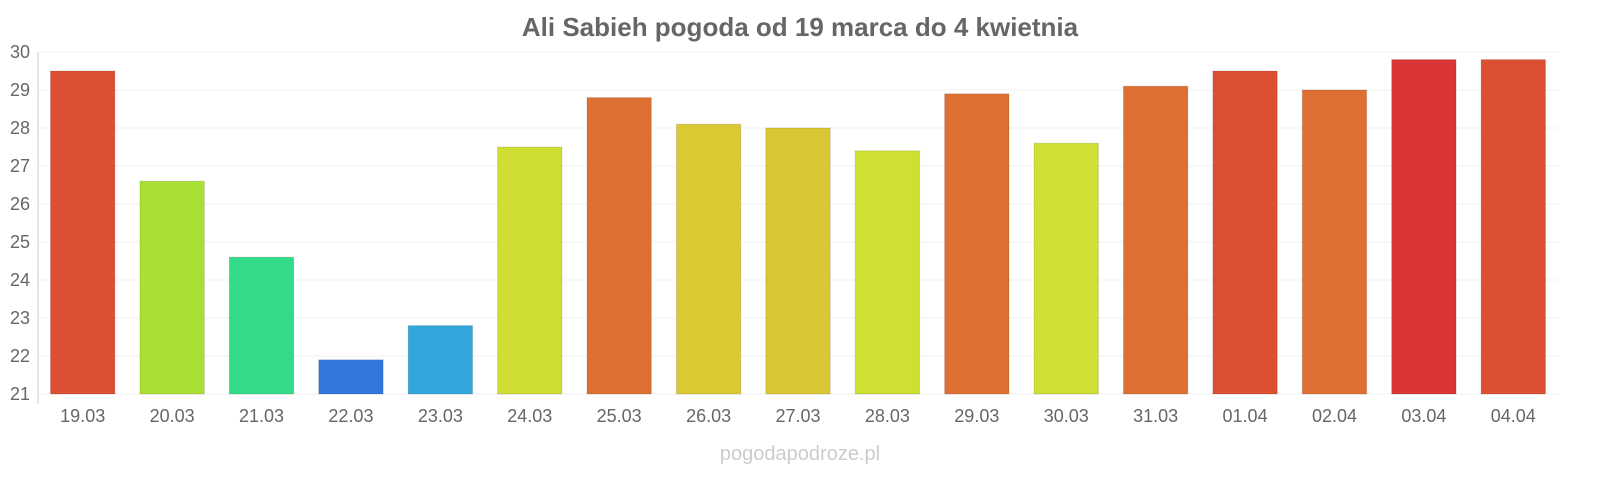  I want to click on x-tick-label: 29.03, so click(976, 416).